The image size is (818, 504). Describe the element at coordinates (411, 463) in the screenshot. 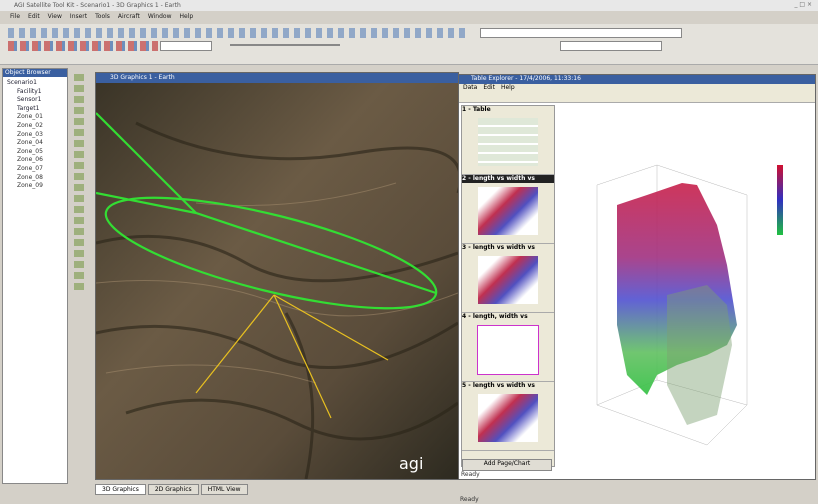

I see `logo: agi` at that location.